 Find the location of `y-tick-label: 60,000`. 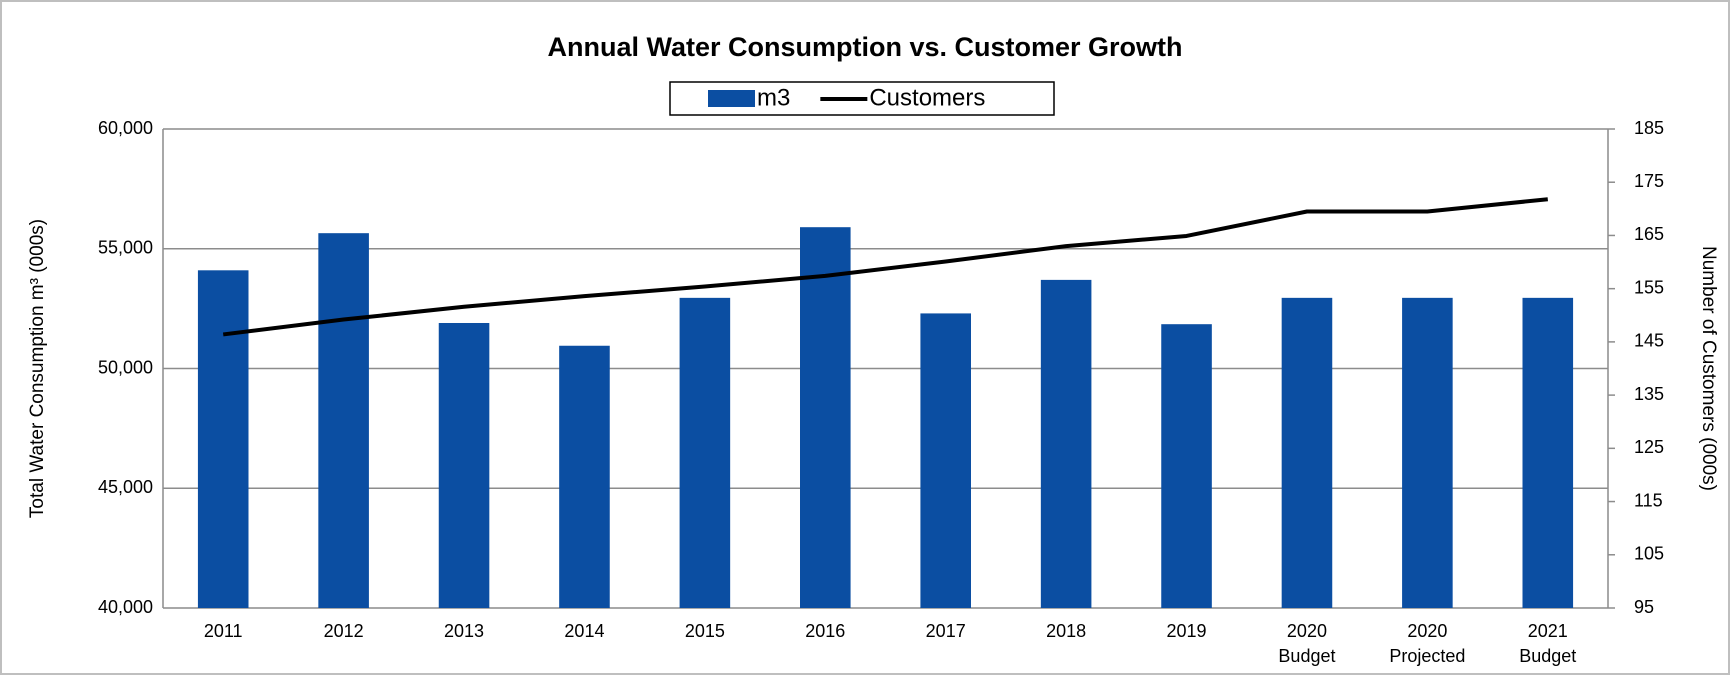

y-tick-label: 60,000 is located at coordinates (125, 128).